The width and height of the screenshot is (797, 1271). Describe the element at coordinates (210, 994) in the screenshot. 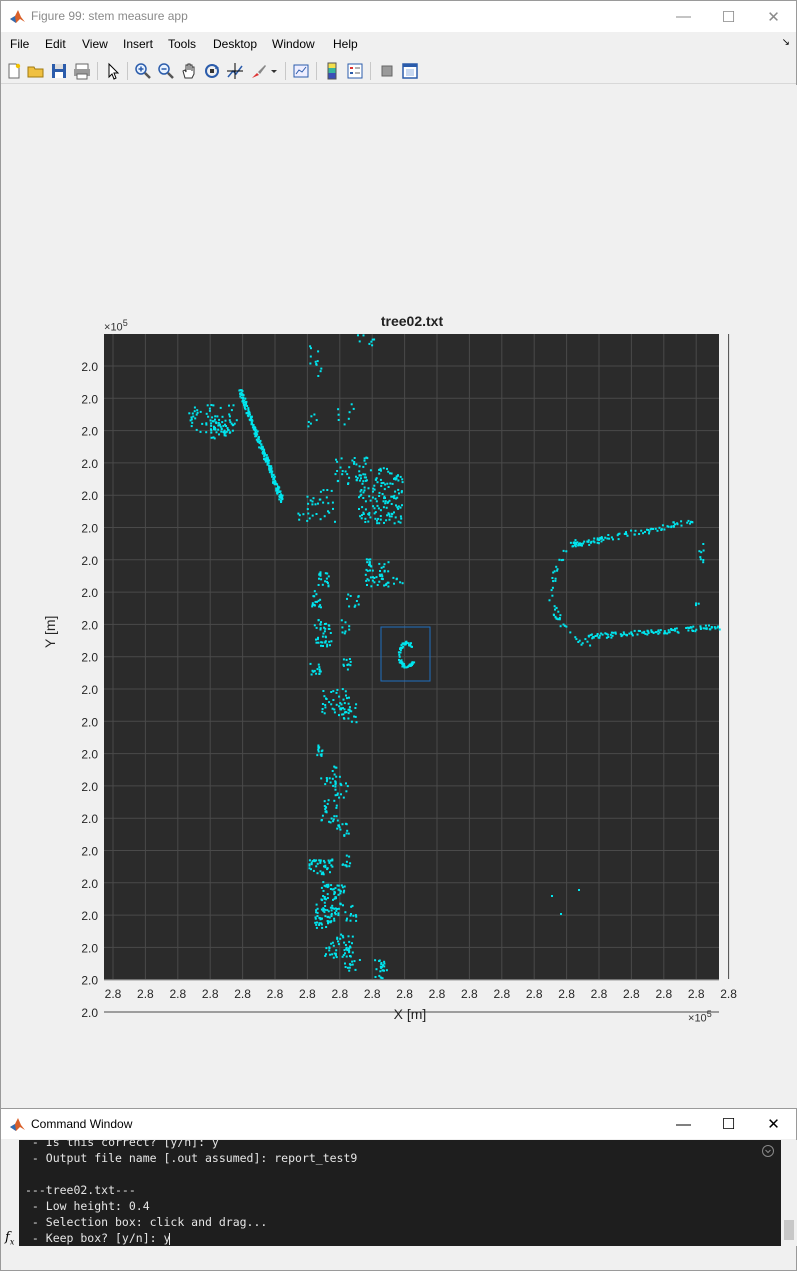

I see `x-tick-label: 2.8` at that location.